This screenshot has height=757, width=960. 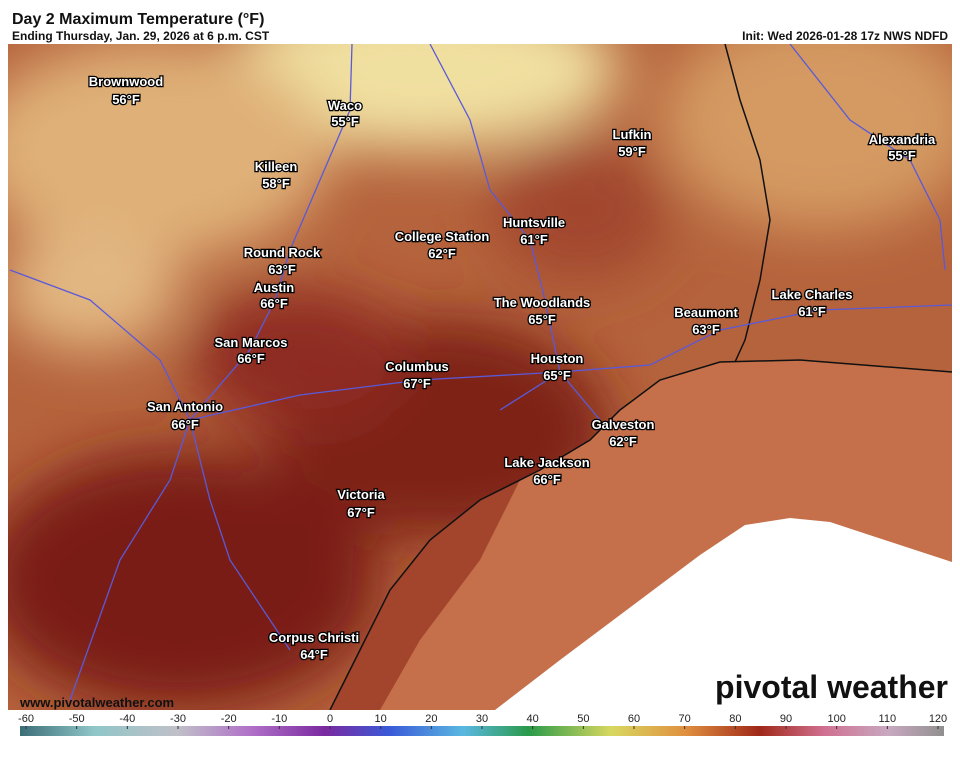 I want to click on colorbar-tick-label: 120, so click(x=938, y=719).